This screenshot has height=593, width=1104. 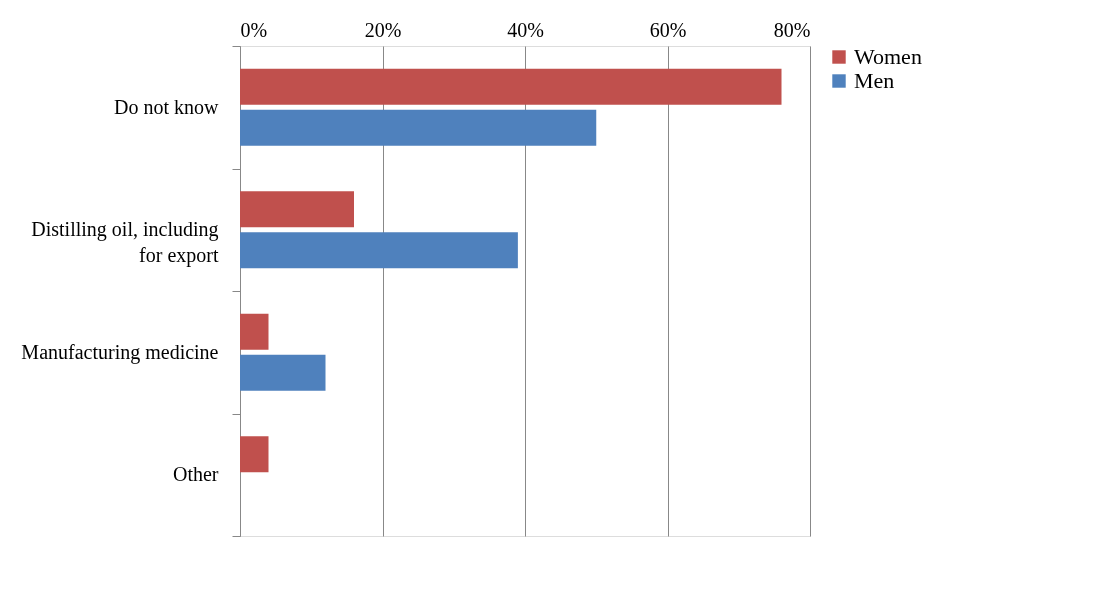 What do you see at coordinates (874, 80) in the screenshot?
I see `legend-label: Men` at bounding box center [874, 80].